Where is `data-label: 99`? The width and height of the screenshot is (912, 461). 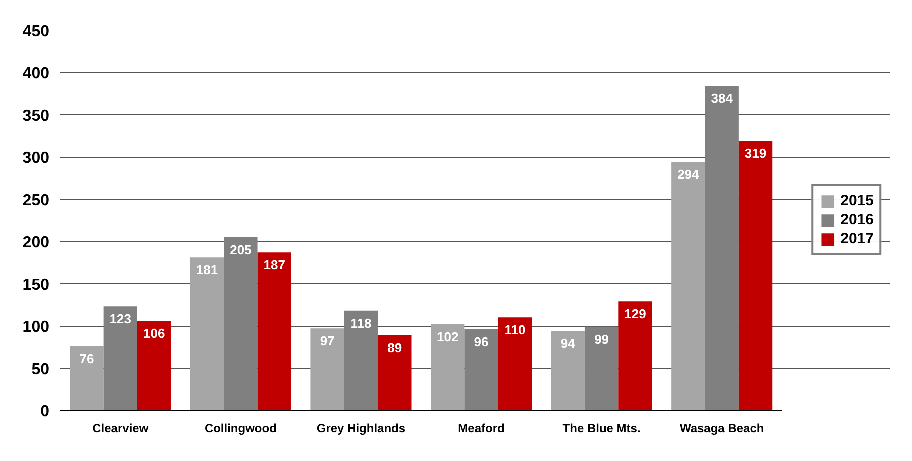 data-label: 99 is located at coordinates (602, 339).